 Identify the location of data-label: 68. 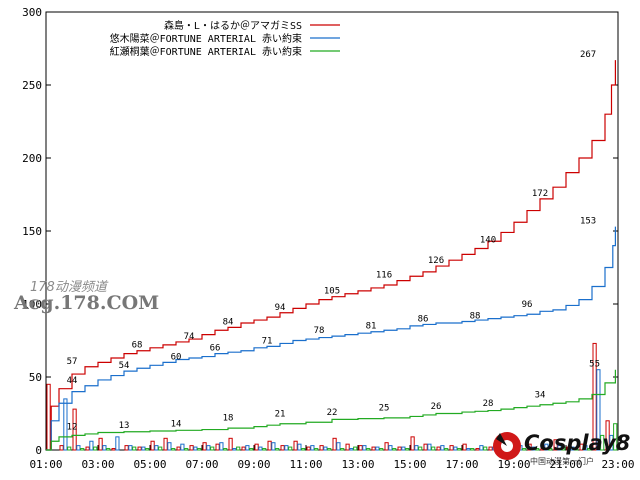
(137, 346).